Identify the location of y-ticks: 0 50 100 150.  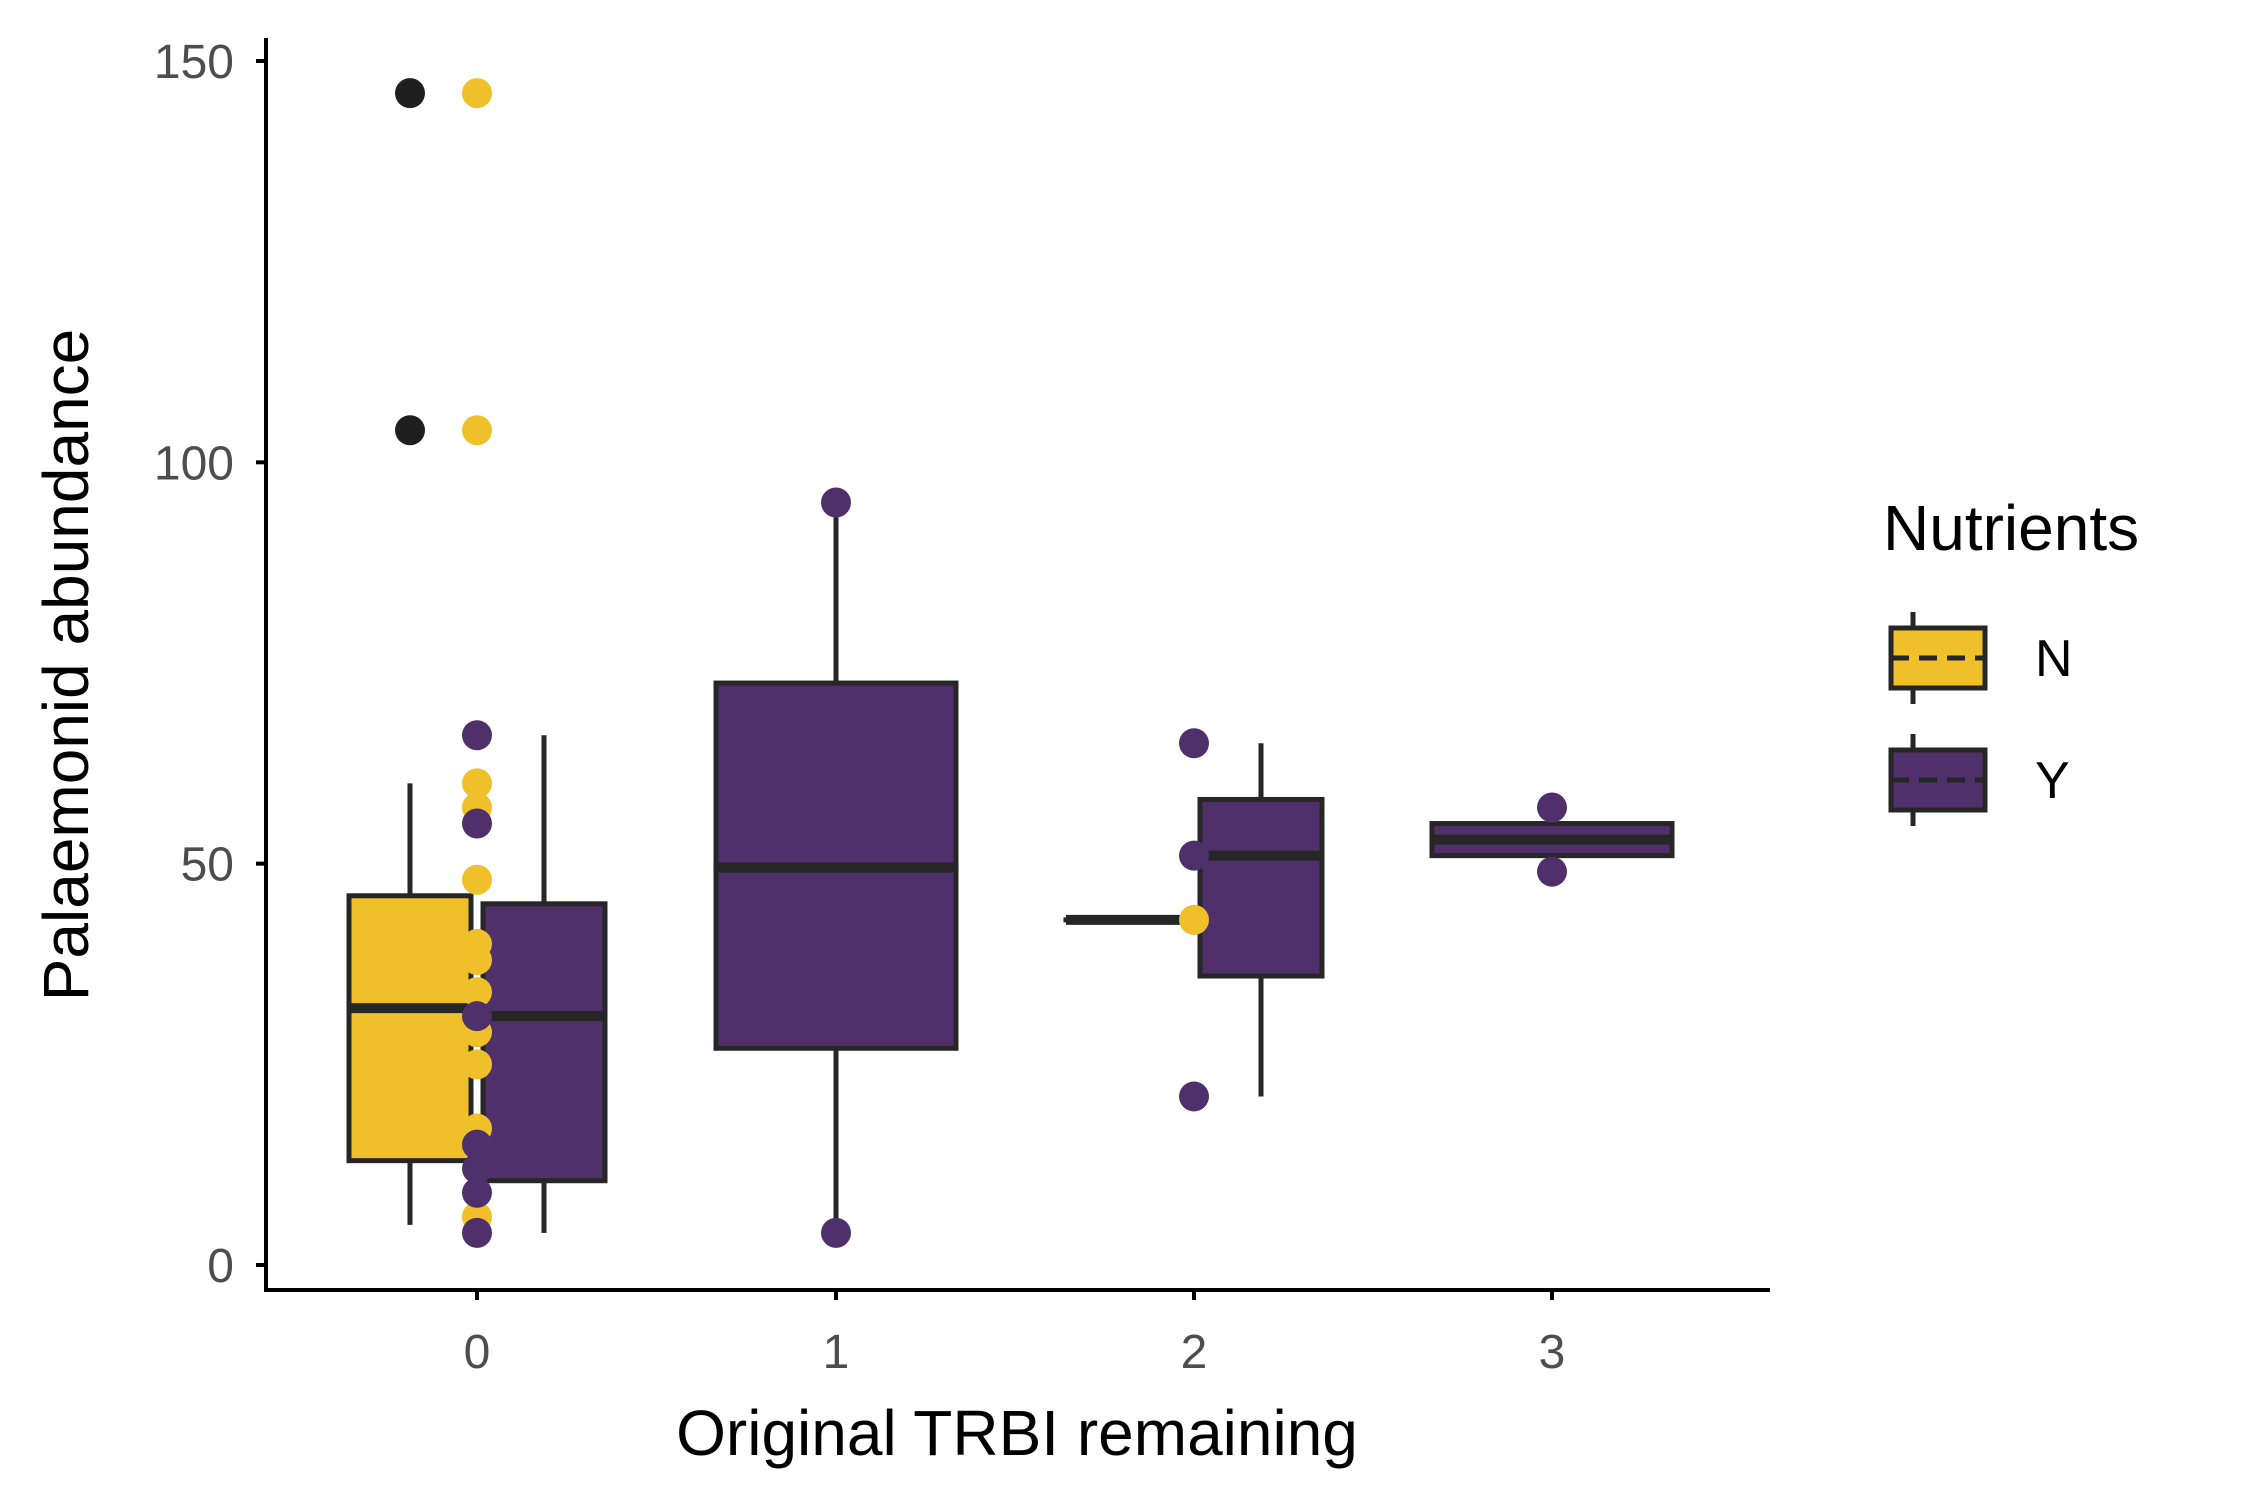
(210, 664).